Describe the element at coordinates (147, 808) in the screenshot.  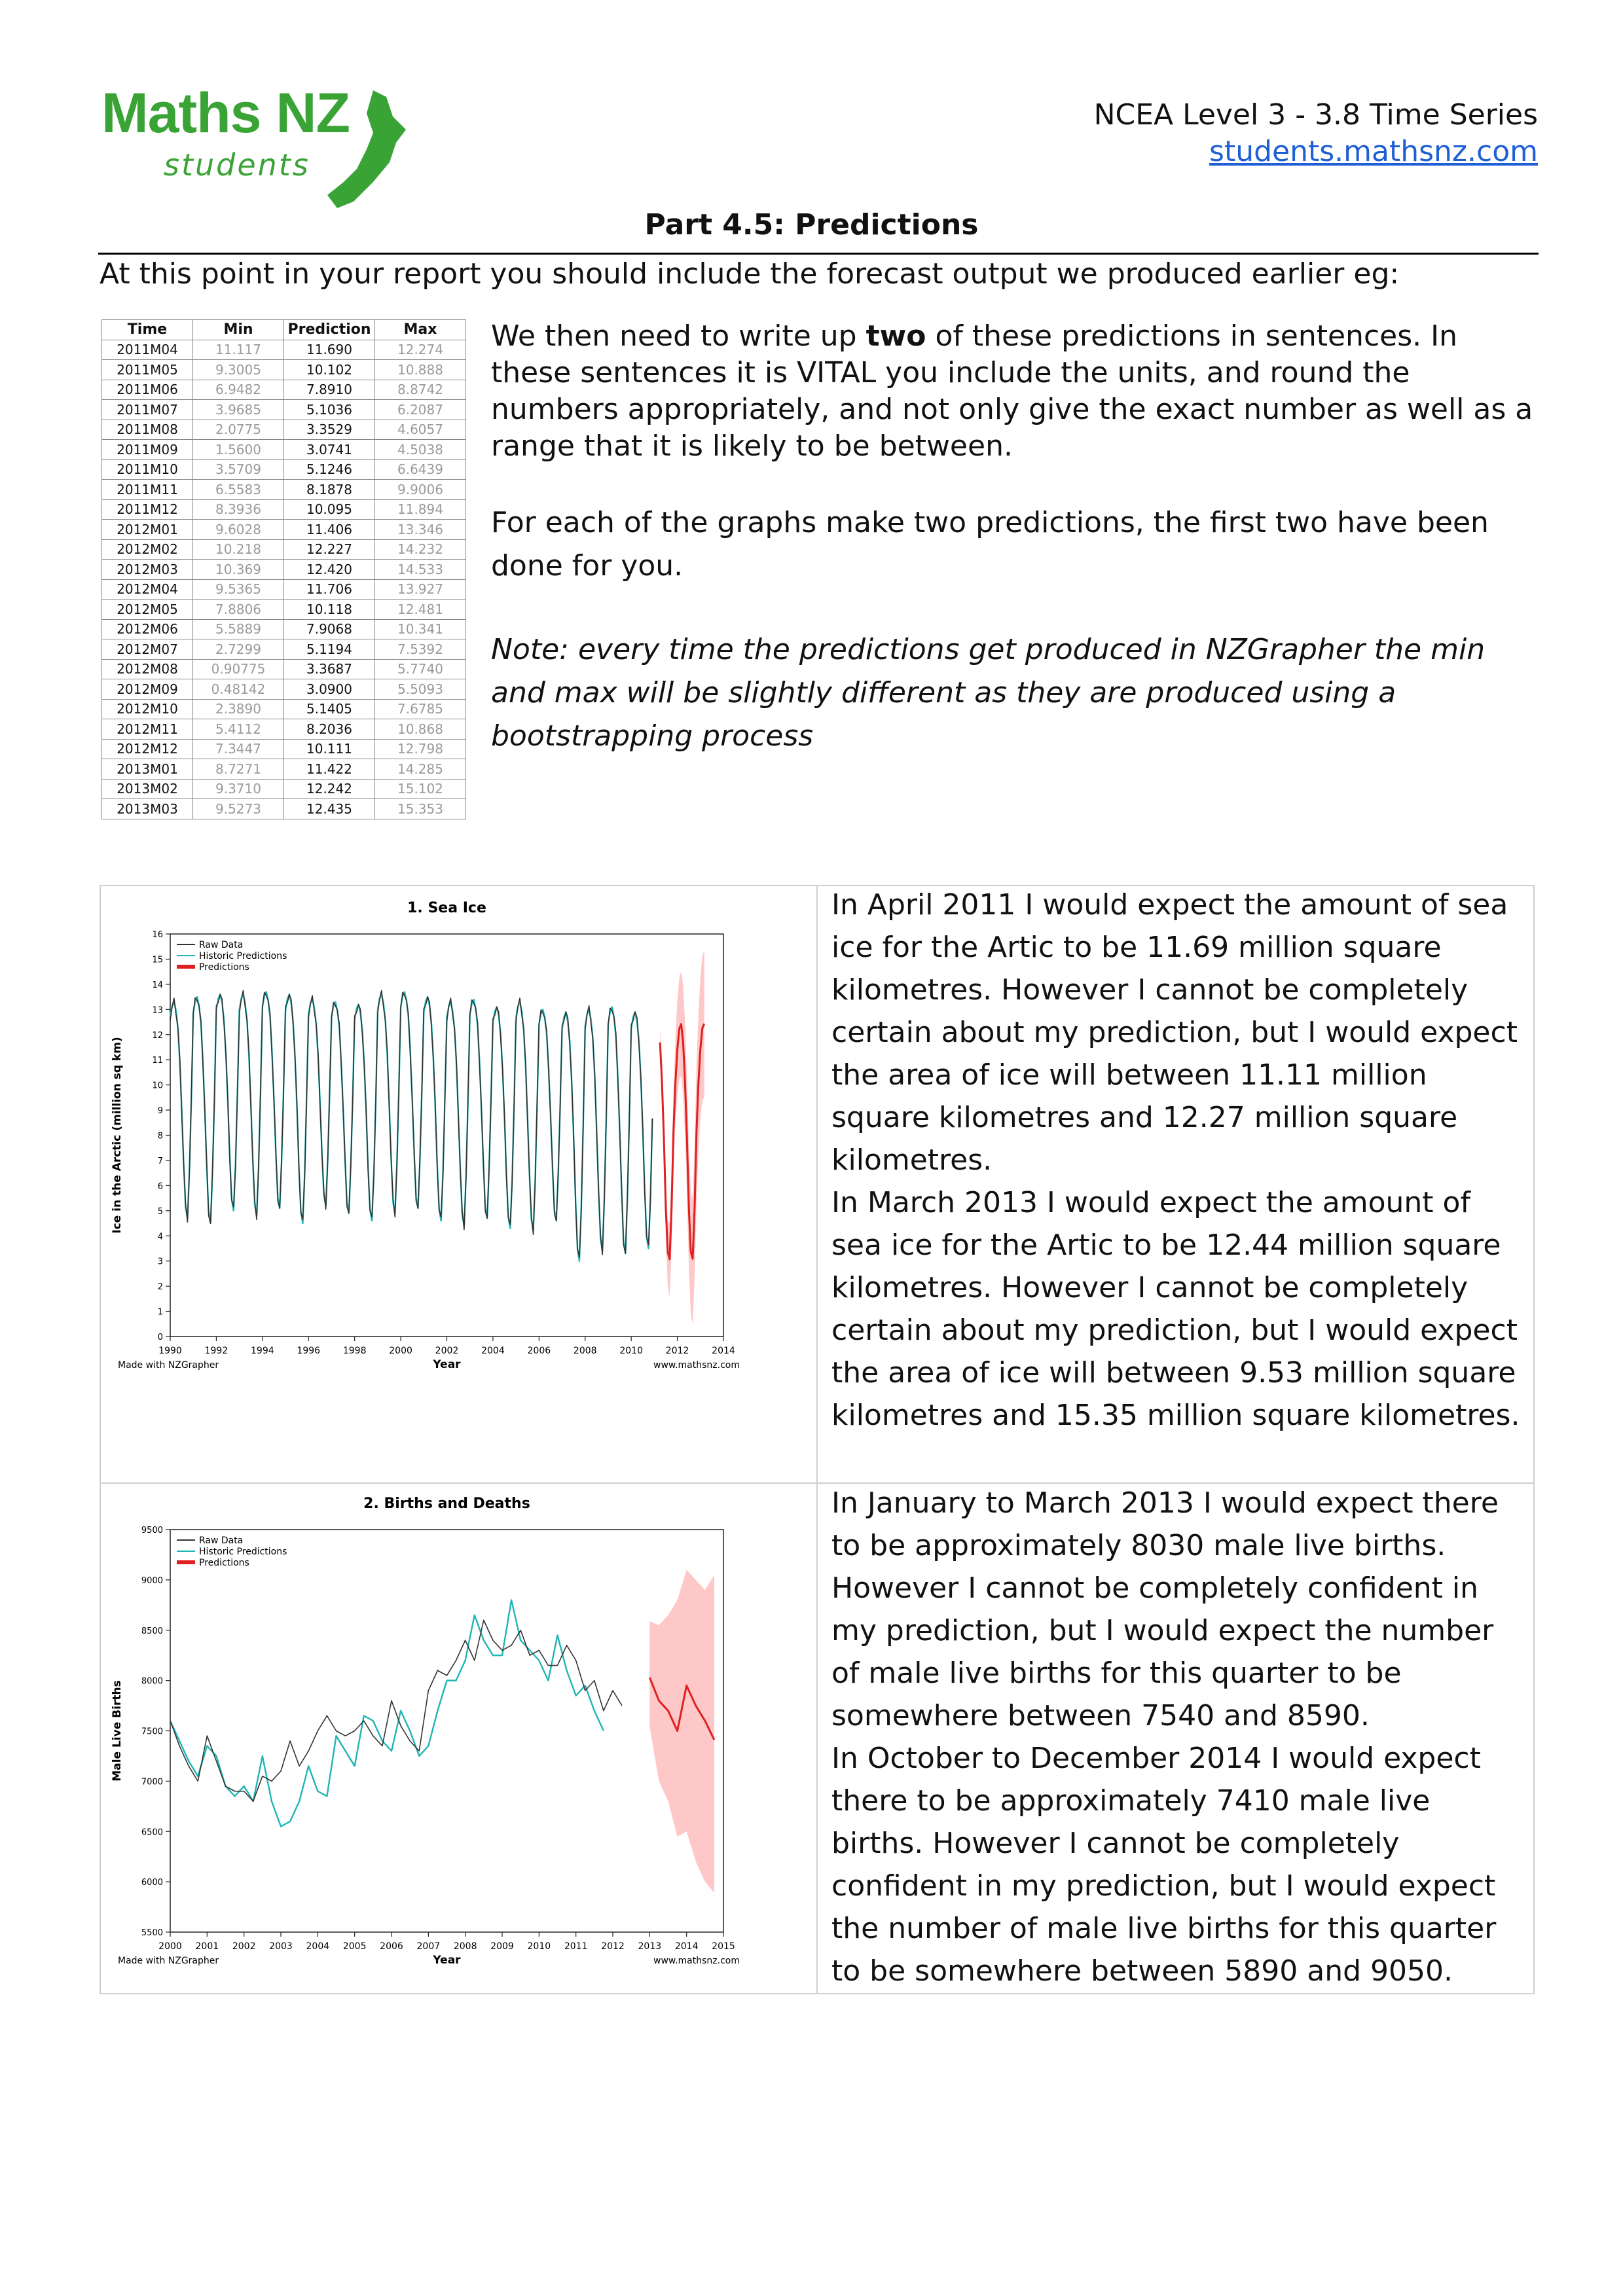
I see `table-cell: 2013M03` at that location.